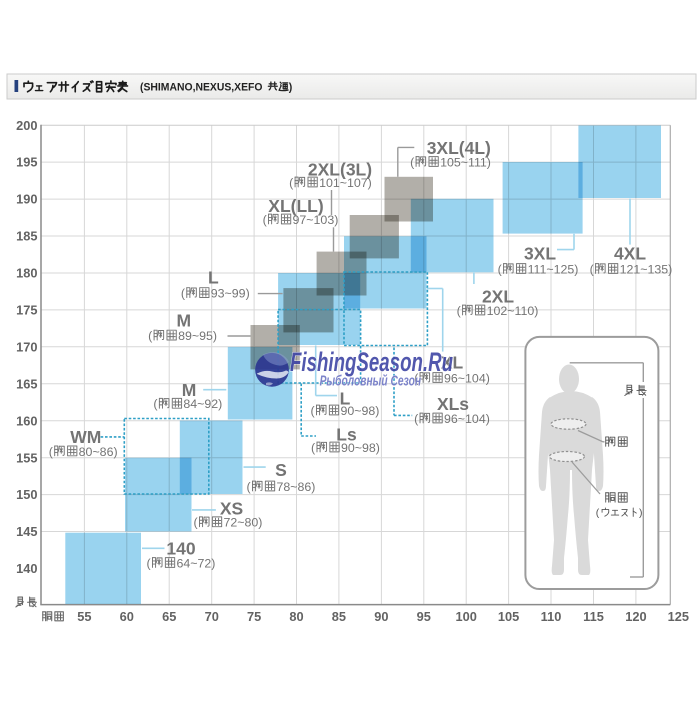  I want to click on svg-text: 105, so click(508, 616).